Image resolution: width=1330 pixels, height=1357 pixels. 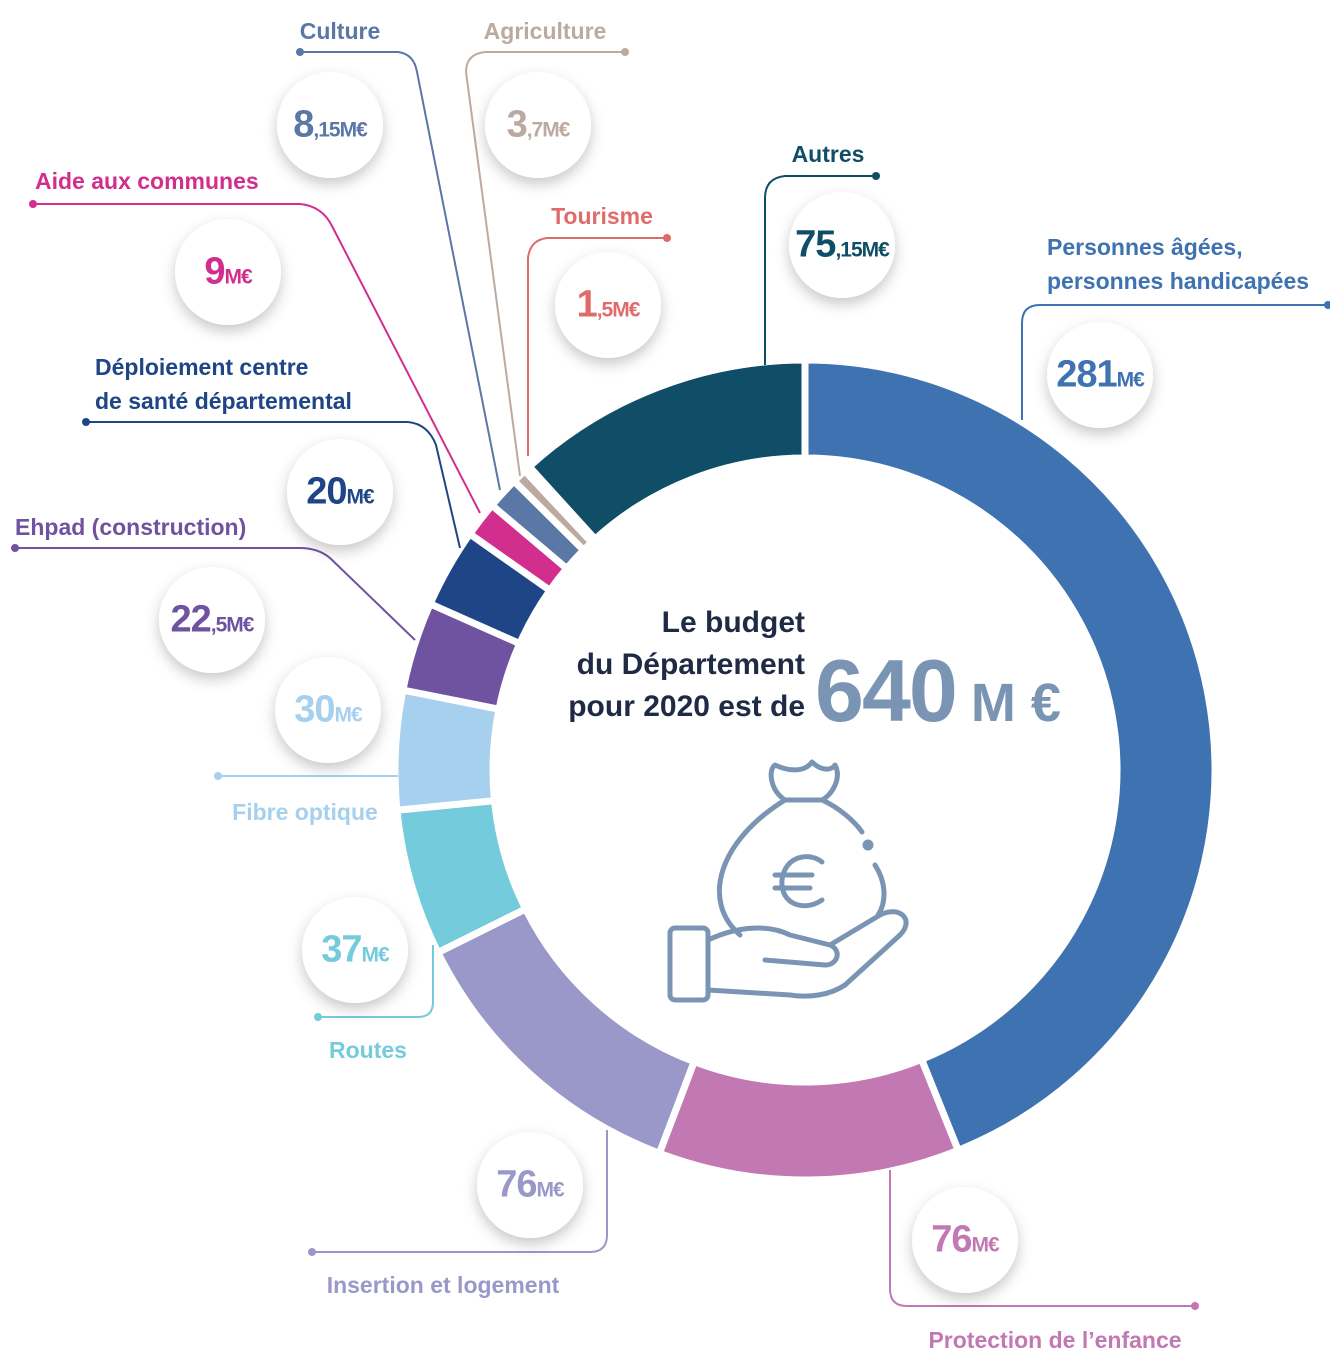 I want to click on value-label: 281M€, so click(x=1100, y=374).